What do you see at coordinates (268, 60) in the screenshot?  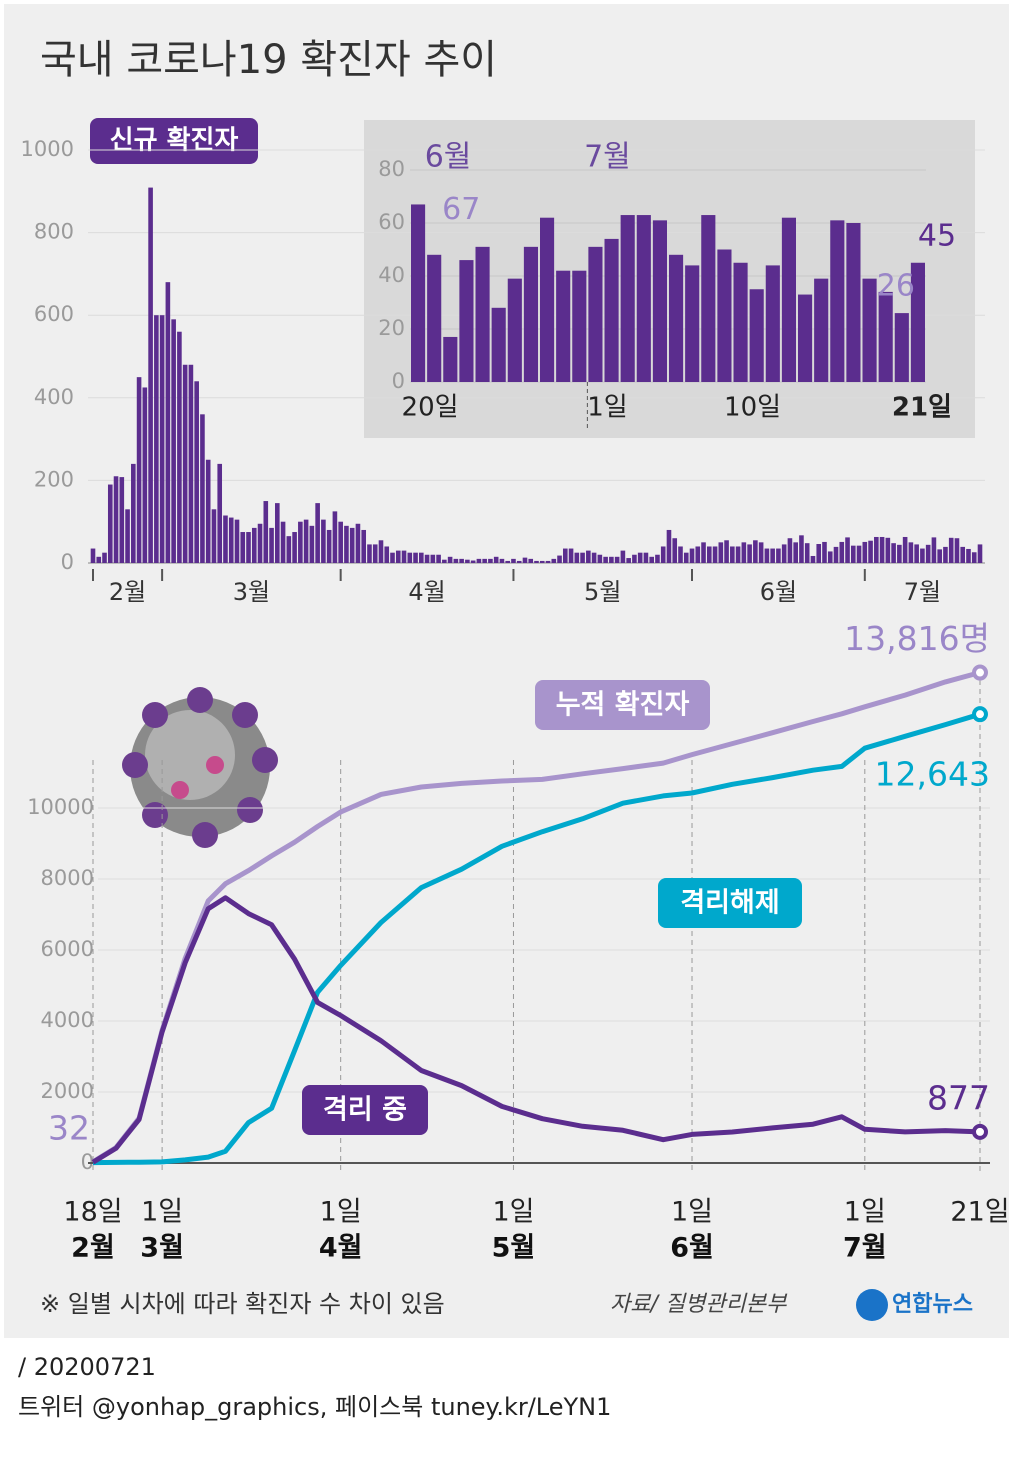 I see `chart-title: 국내 코로나19 확진자 추이` at bounding box center [268, 60].